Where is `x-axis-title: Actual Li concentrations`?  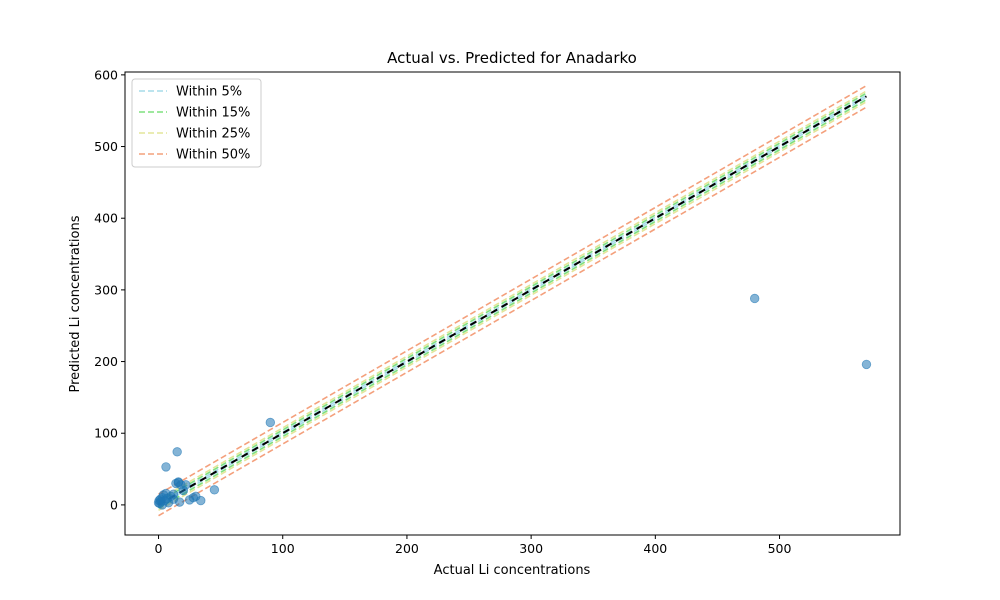
x-axis-title: Actual Li concentrations is located at coordinates (512, 570).